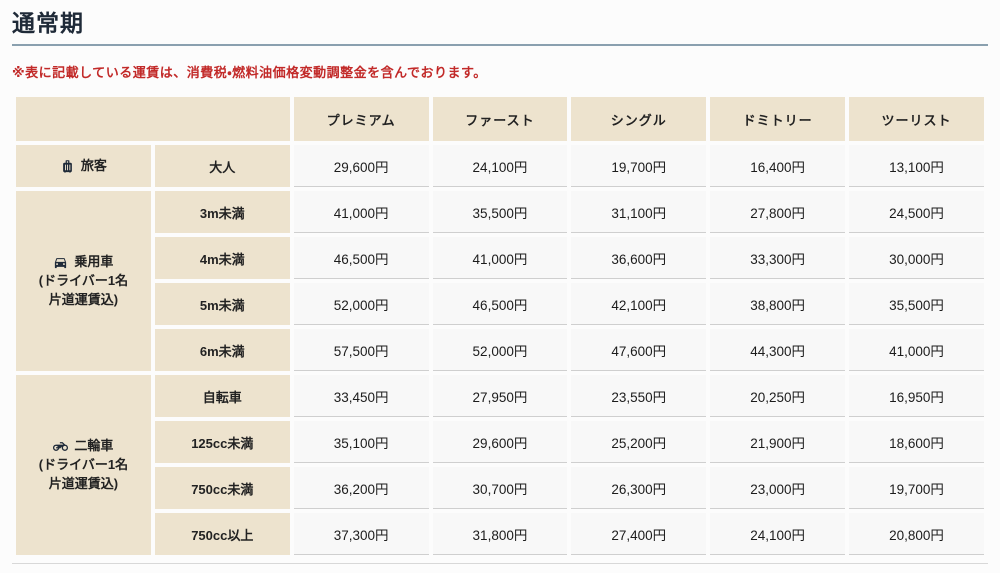  Describe the element at coordinates (778, 488) in the screenshot. I see `fare-value-cell: 23,000円` at that location.